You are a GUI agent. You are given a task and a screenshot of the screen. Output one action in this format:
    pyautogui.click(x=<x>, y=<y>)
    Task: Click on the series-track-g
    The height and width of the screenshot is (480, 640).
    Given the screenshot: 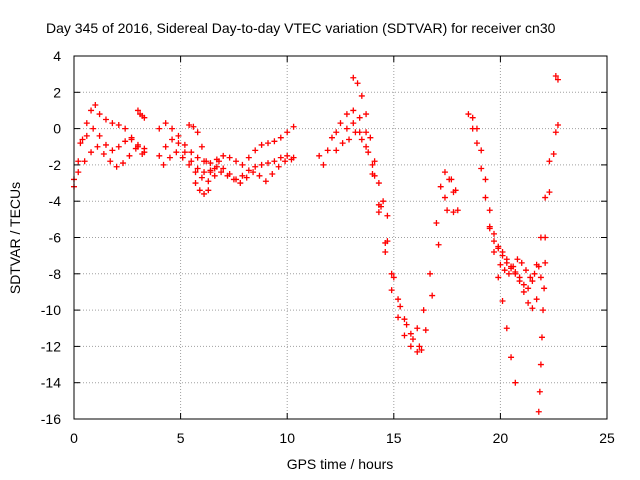 What is the action you would take?
    pyautogui.click(x=227, y=168)
    